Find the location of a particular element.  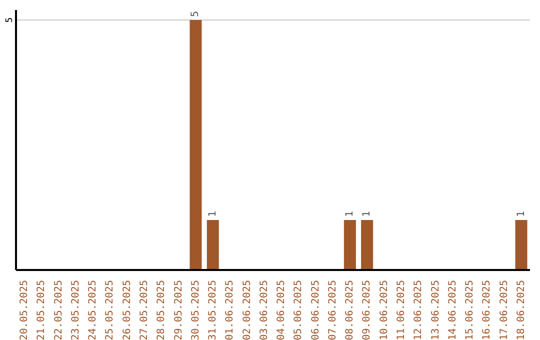

x-tick-label: 24.05.2025 is located at coordinates (93, 310).